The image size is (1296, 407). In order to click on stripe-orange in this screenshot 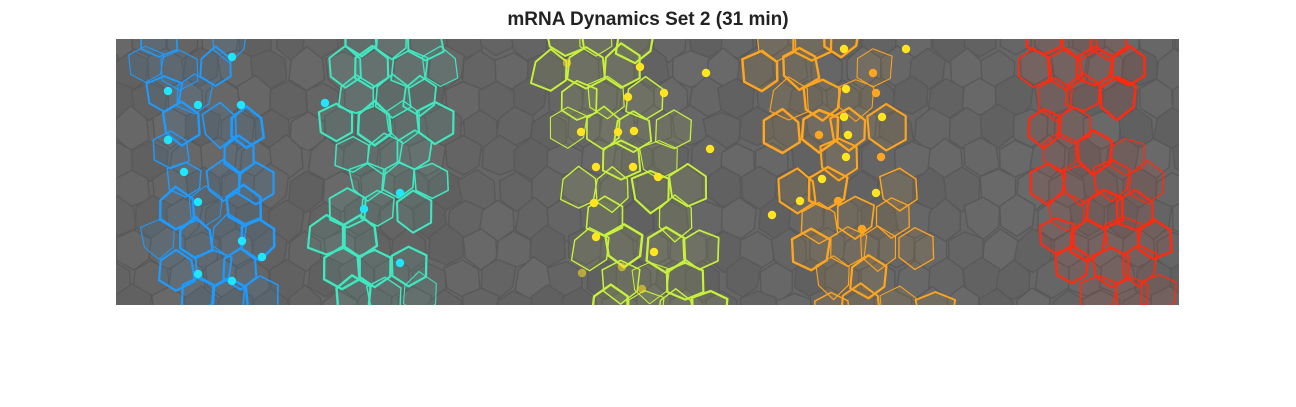, I will do `click(849, 172)`.